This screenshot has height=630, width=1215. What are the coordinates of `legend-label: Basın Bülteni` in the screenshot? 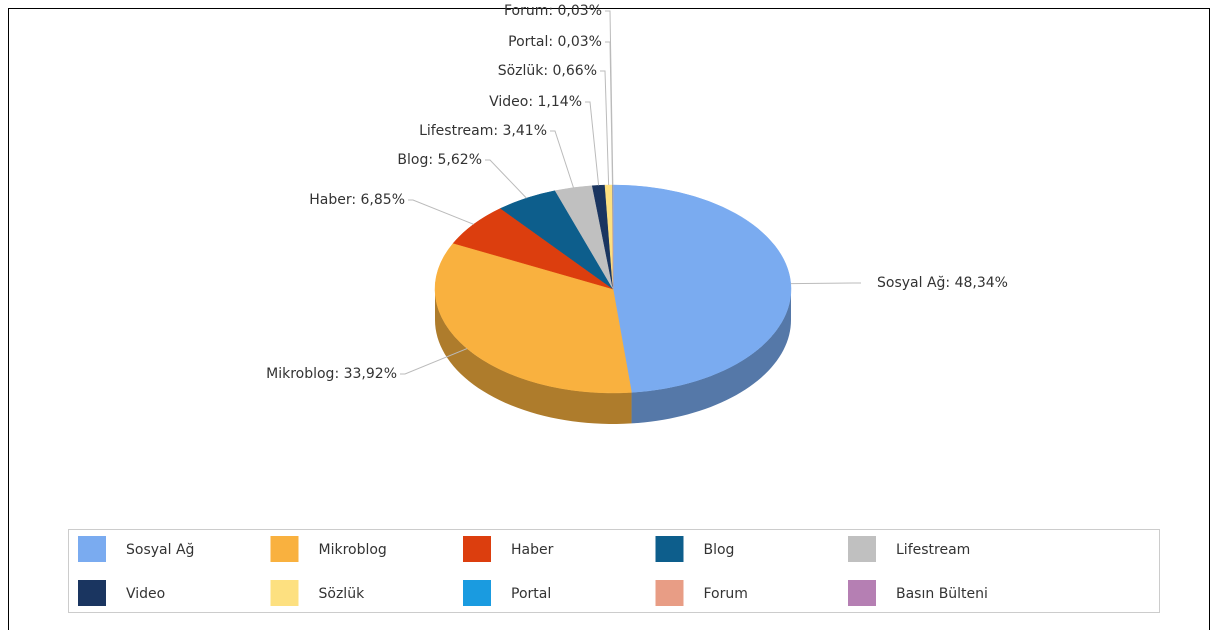 It's located at (942, 594).